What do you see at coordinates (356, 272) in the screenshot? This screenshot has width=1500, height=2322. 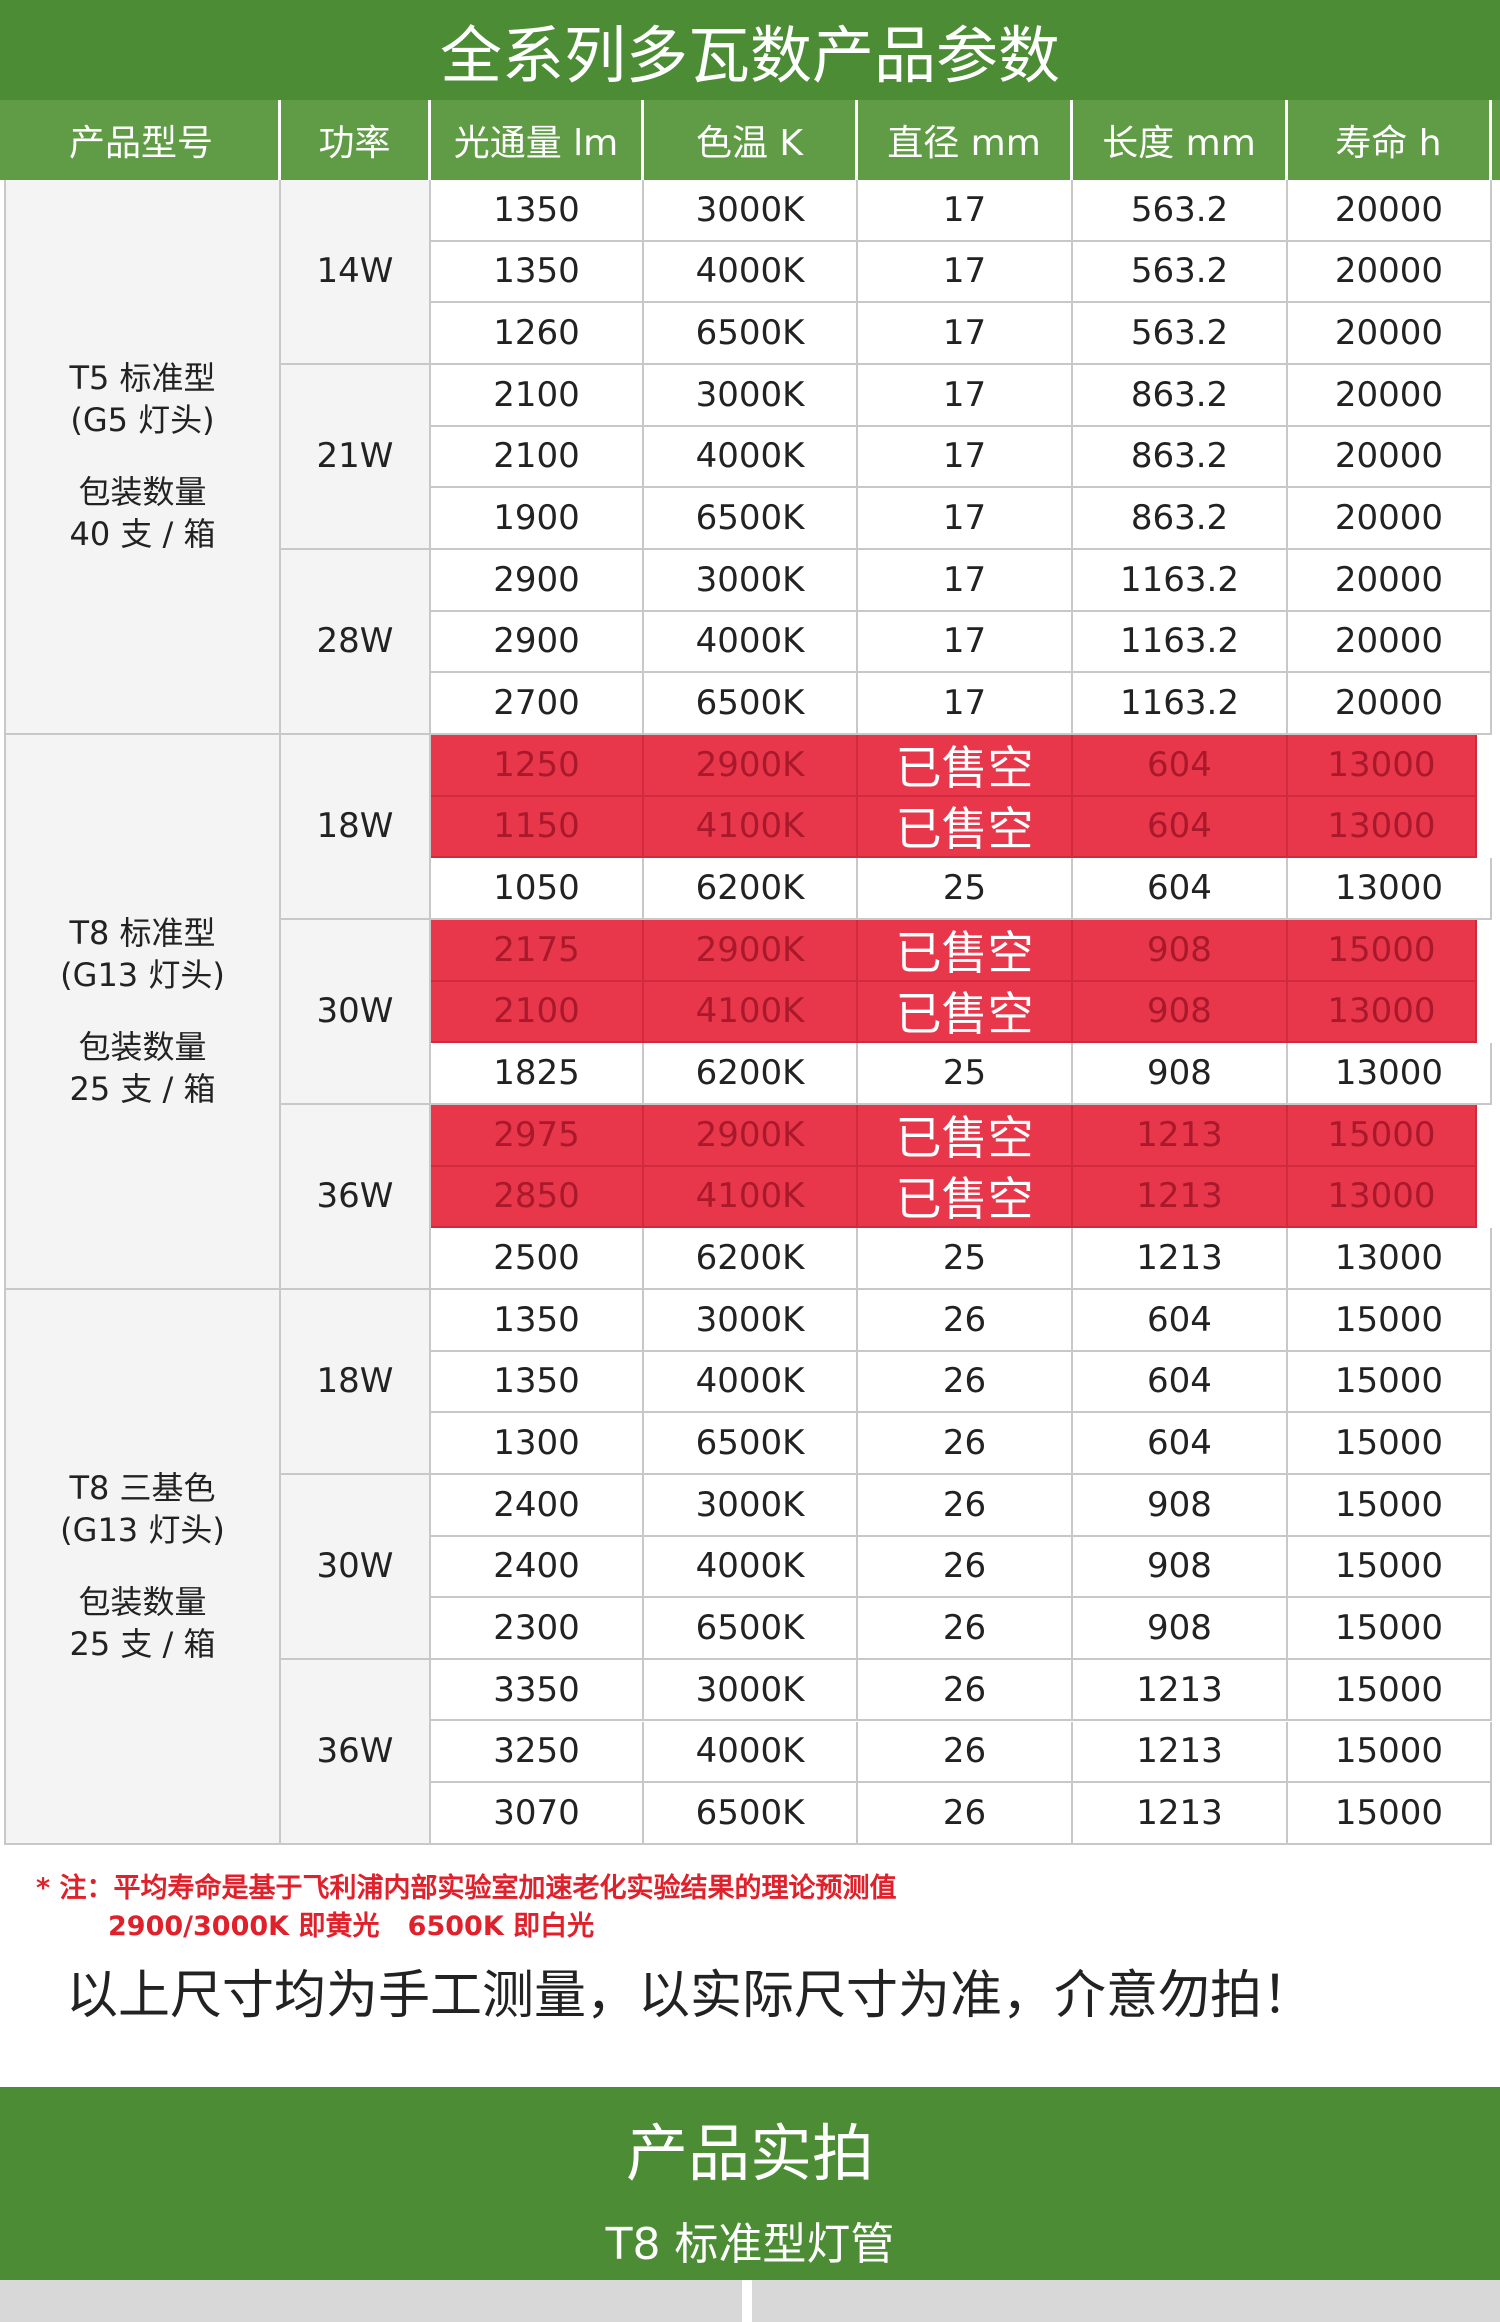 I see `power-cell: 14W` at bounding box center [356, 272].